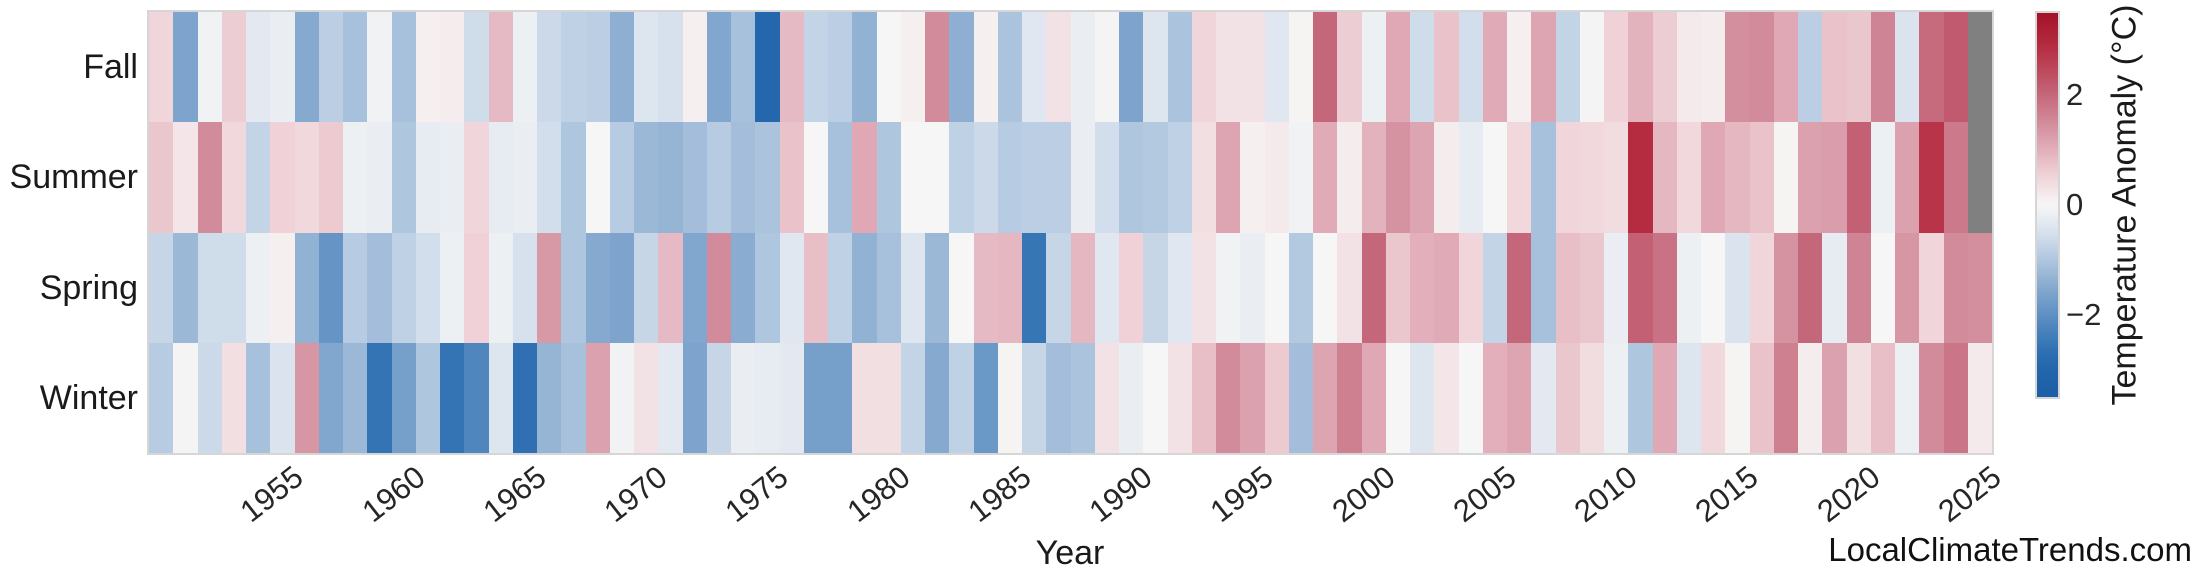  I want to click on x-tick-label: 2020, so click(1848, 494).